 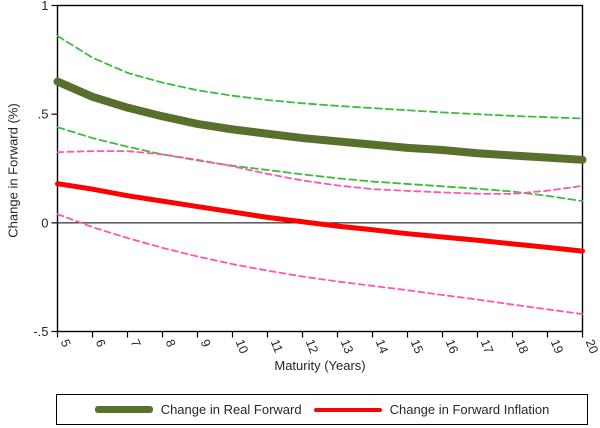 What do you see at coordinates (242, 346) in the screenshot?
I see `x-tick-label: 10` at bounding box center [242, 346].